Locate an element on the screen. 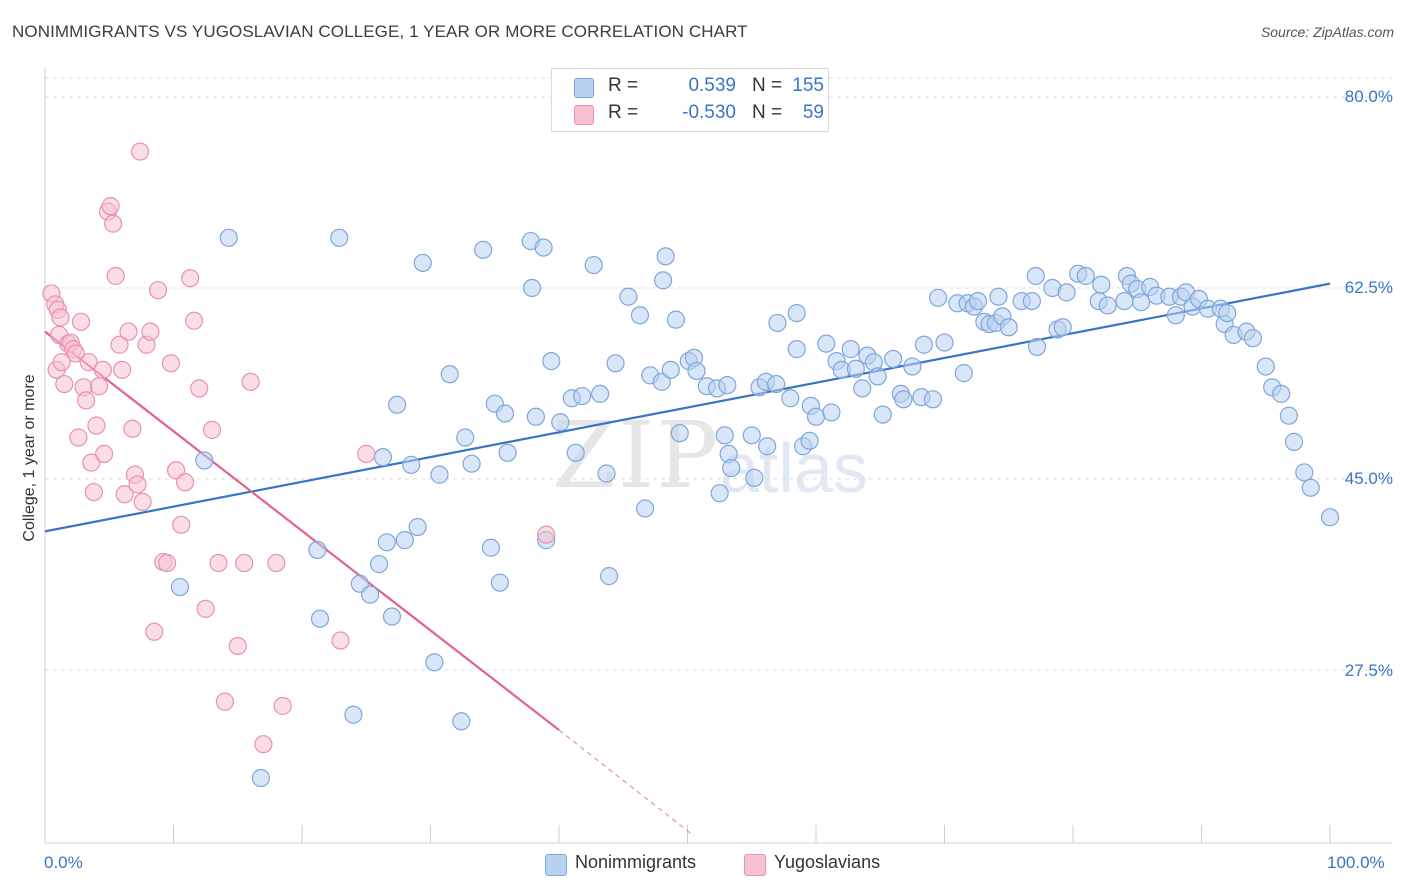  legend-n-value: 59 is located at coordinates (813, 112).